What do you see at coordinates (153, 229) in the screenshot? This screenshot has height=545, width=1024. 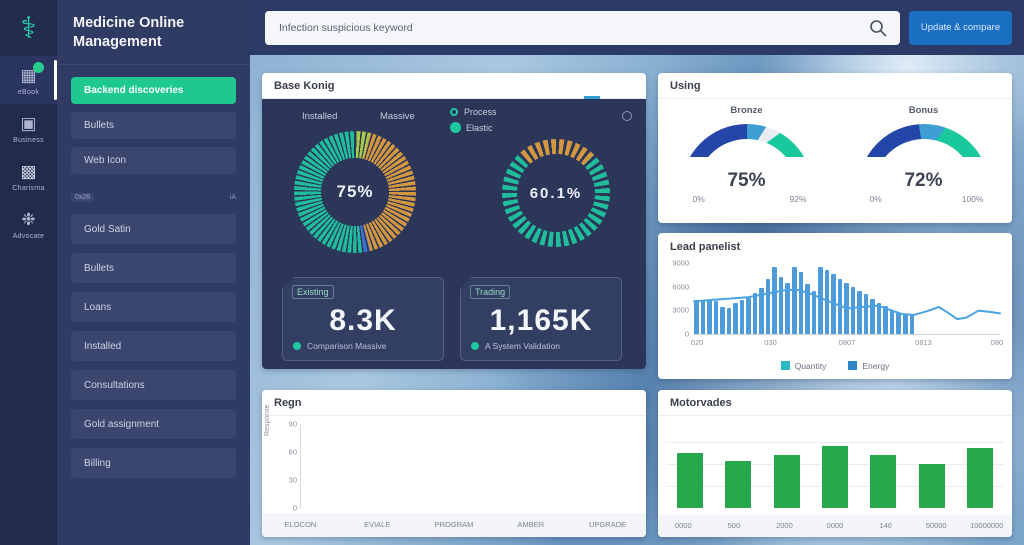 I see `sidebar-item-gold-satin: Gold Satin` at bounding box center [153, 229].